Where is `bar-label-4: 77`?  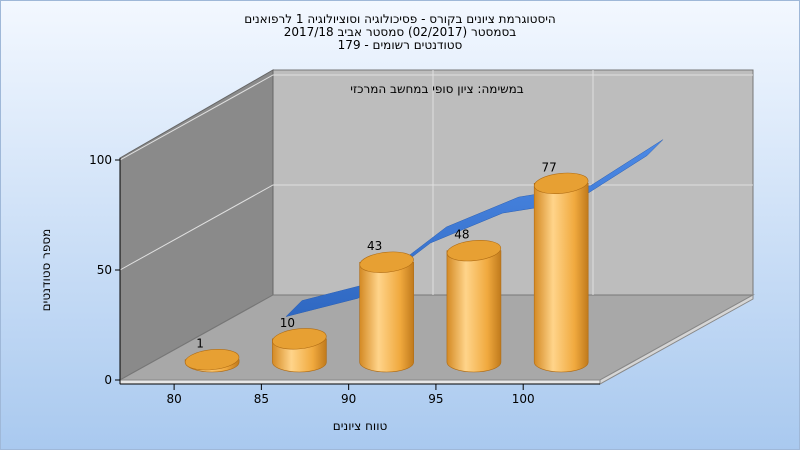
bar-label-4: 77 is located at coordinates (549, 167).